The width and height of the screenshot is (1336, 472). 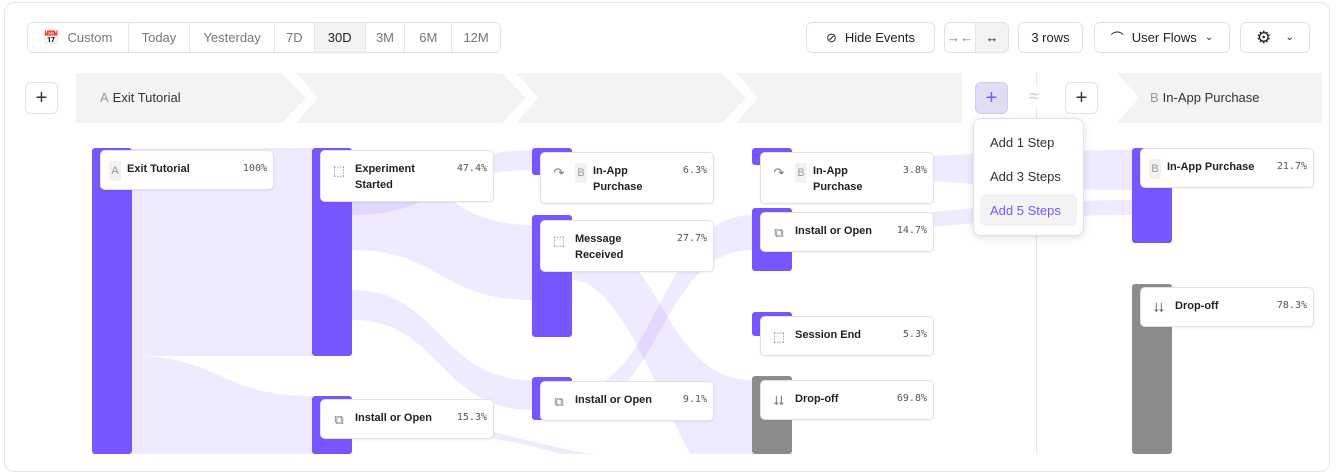 What do you see at coordinates (385, 177) in the screenshot?
I see `event-name: Experiment Started` at bounding box center [385, 177].